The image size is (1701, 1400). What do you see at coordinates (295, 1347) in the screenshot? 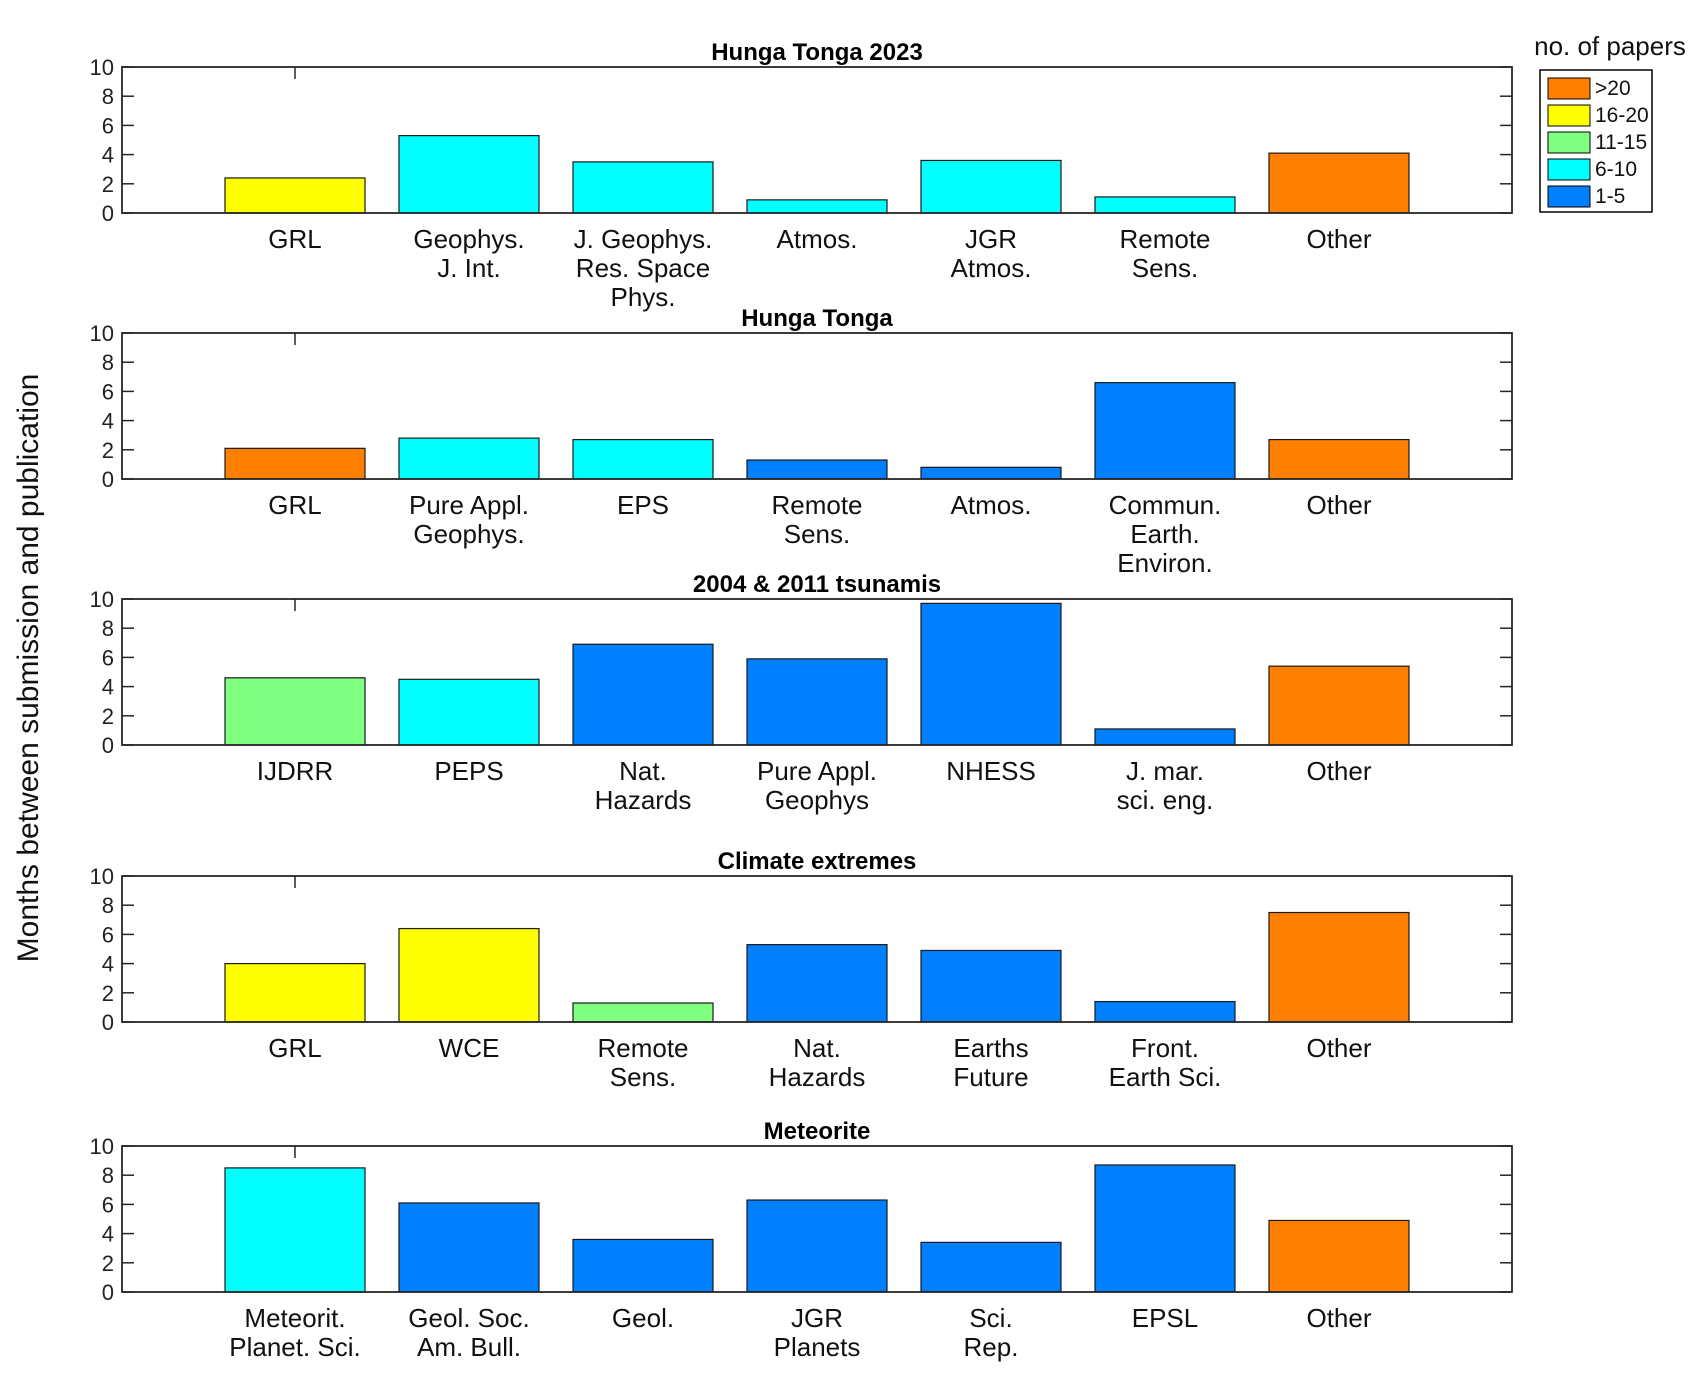
I see `category-label-line: Planet. Sci.` at bounding box center [295, 1347].